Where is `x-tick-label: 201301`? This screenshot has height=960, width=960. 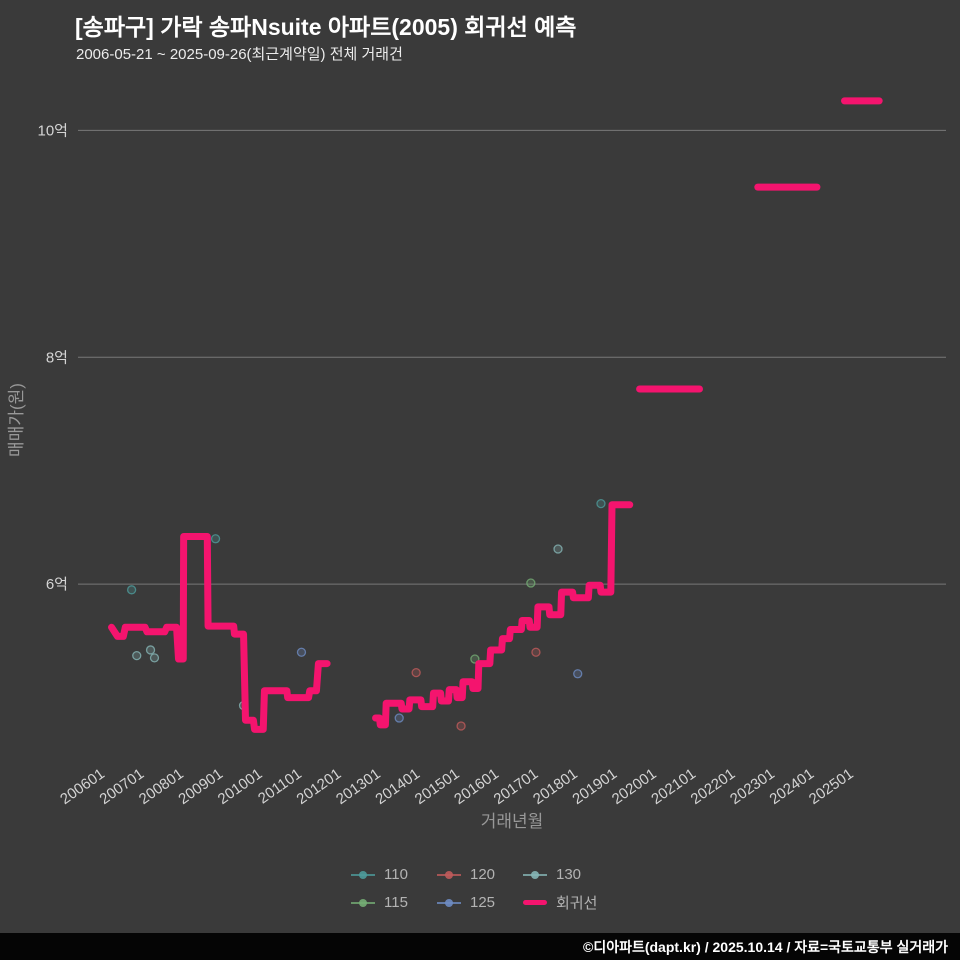
x-tick-label: 201301 is located at coordinates (358, 786).